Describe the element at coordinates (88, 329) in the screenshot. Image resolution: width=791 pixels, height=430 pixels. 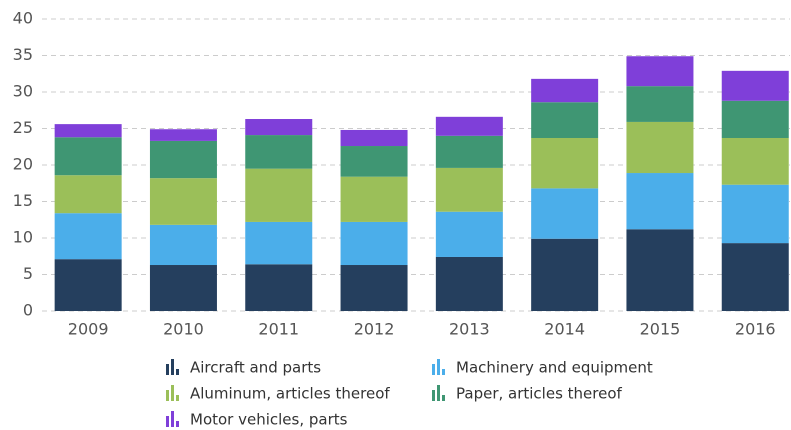
I see `x-tick-label: 2009` at that location.